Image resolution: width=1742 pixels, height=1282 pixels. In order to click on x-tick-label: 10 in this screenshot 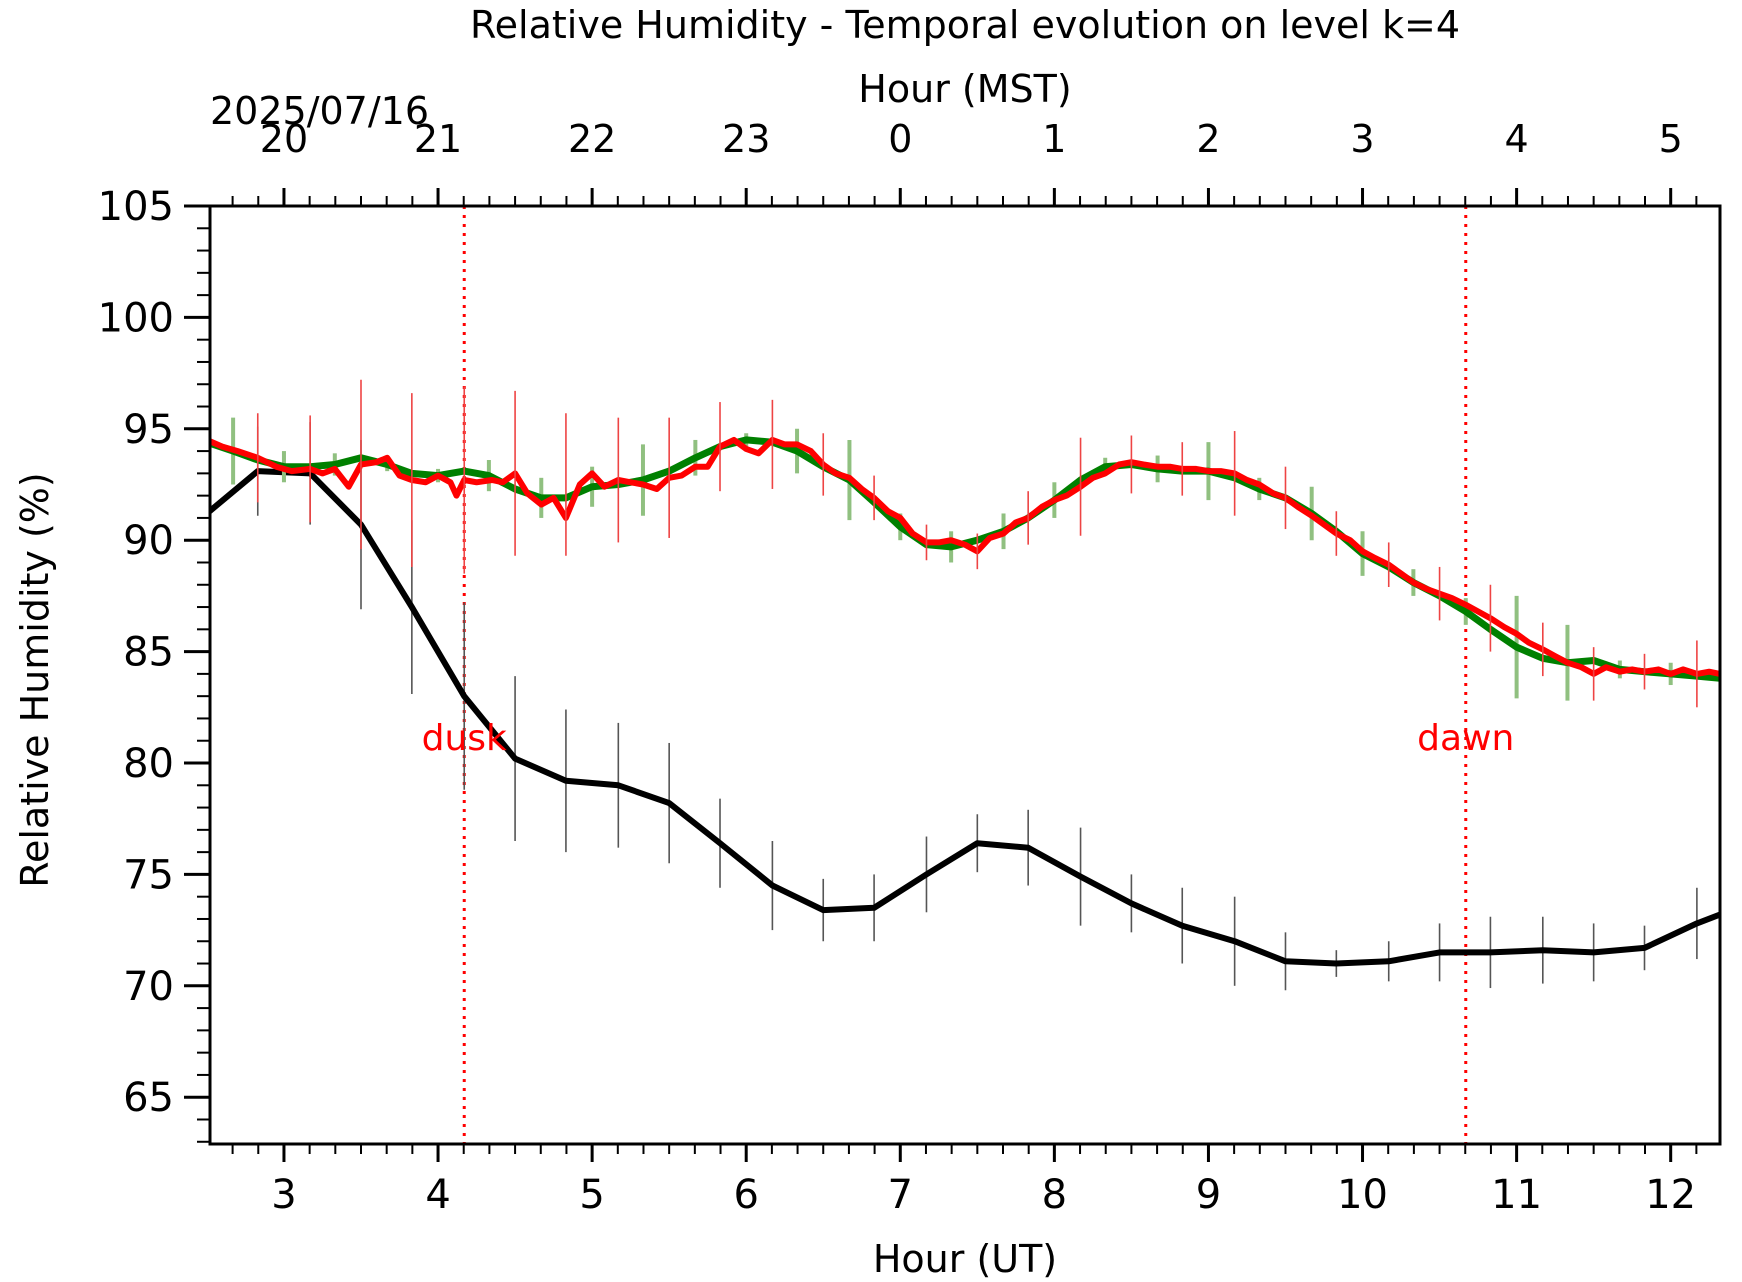, I will do `click(1362, 1195)`.